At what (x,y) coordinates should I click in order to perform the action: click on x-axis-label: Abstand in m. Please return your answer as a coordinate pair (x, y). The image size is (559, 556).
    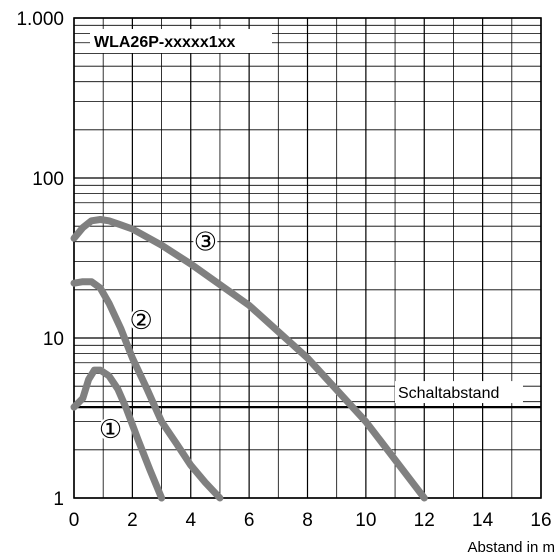
    Looking at the image, I should click on (511, 547).